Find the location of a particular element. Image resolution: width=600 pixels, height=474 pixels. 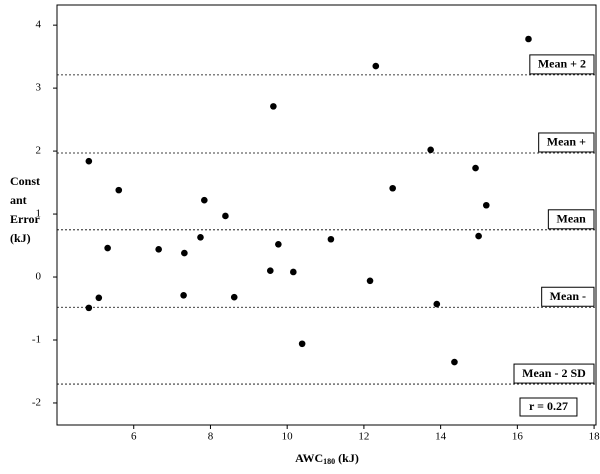

reference-label-text: Mean - is located at coordinates (568, 296).